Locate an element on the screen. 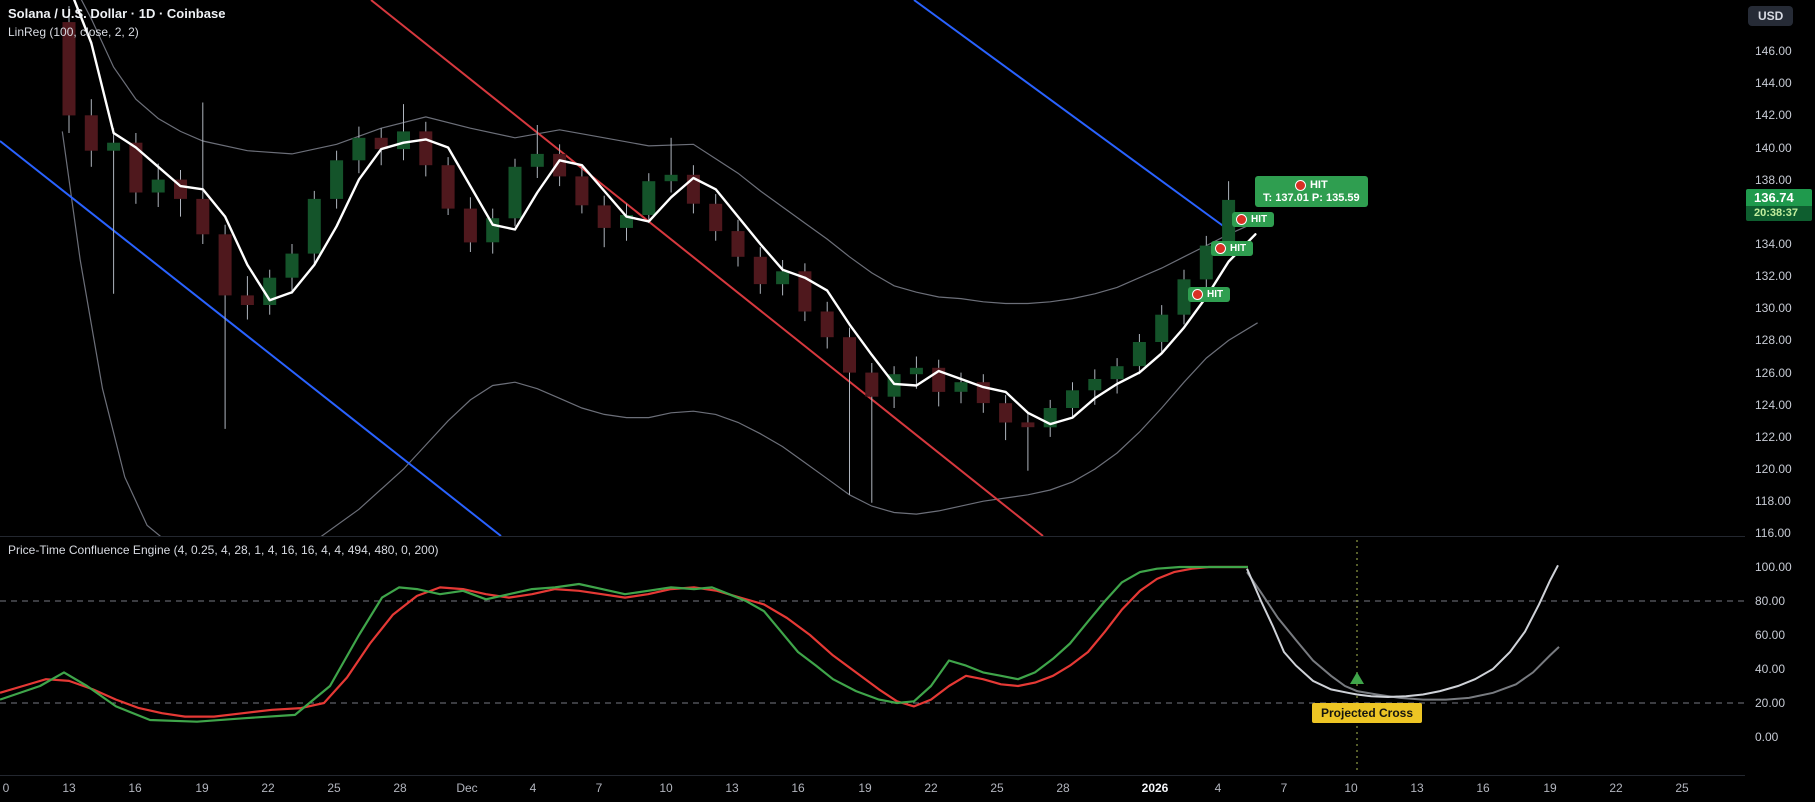 This screenshot has height=802, width=1815. time-axis-separator is located at coordinates (907, 775).